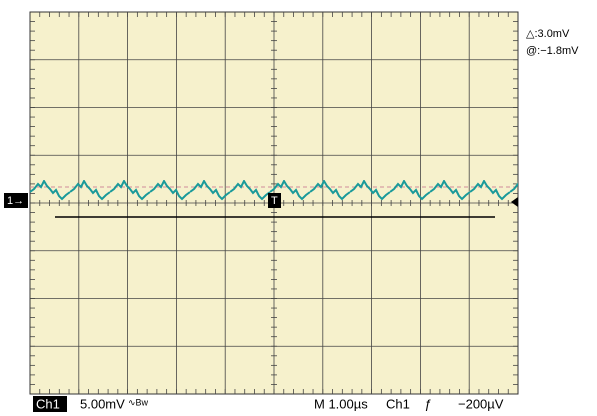 The height and width of the screenshot is (416, 597). Describe the element at coordinates (481, 403) in the screenshot. I see `trigger-level: −200µV` at that location.